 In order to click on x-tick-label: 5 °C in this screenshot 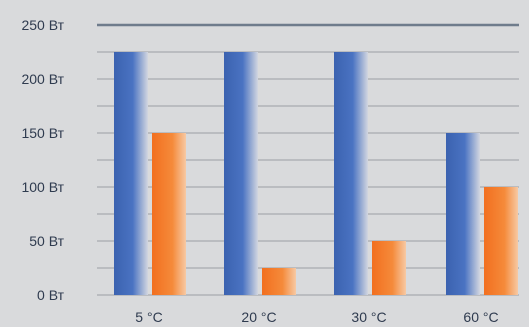, I will do `click(148, 317)`.